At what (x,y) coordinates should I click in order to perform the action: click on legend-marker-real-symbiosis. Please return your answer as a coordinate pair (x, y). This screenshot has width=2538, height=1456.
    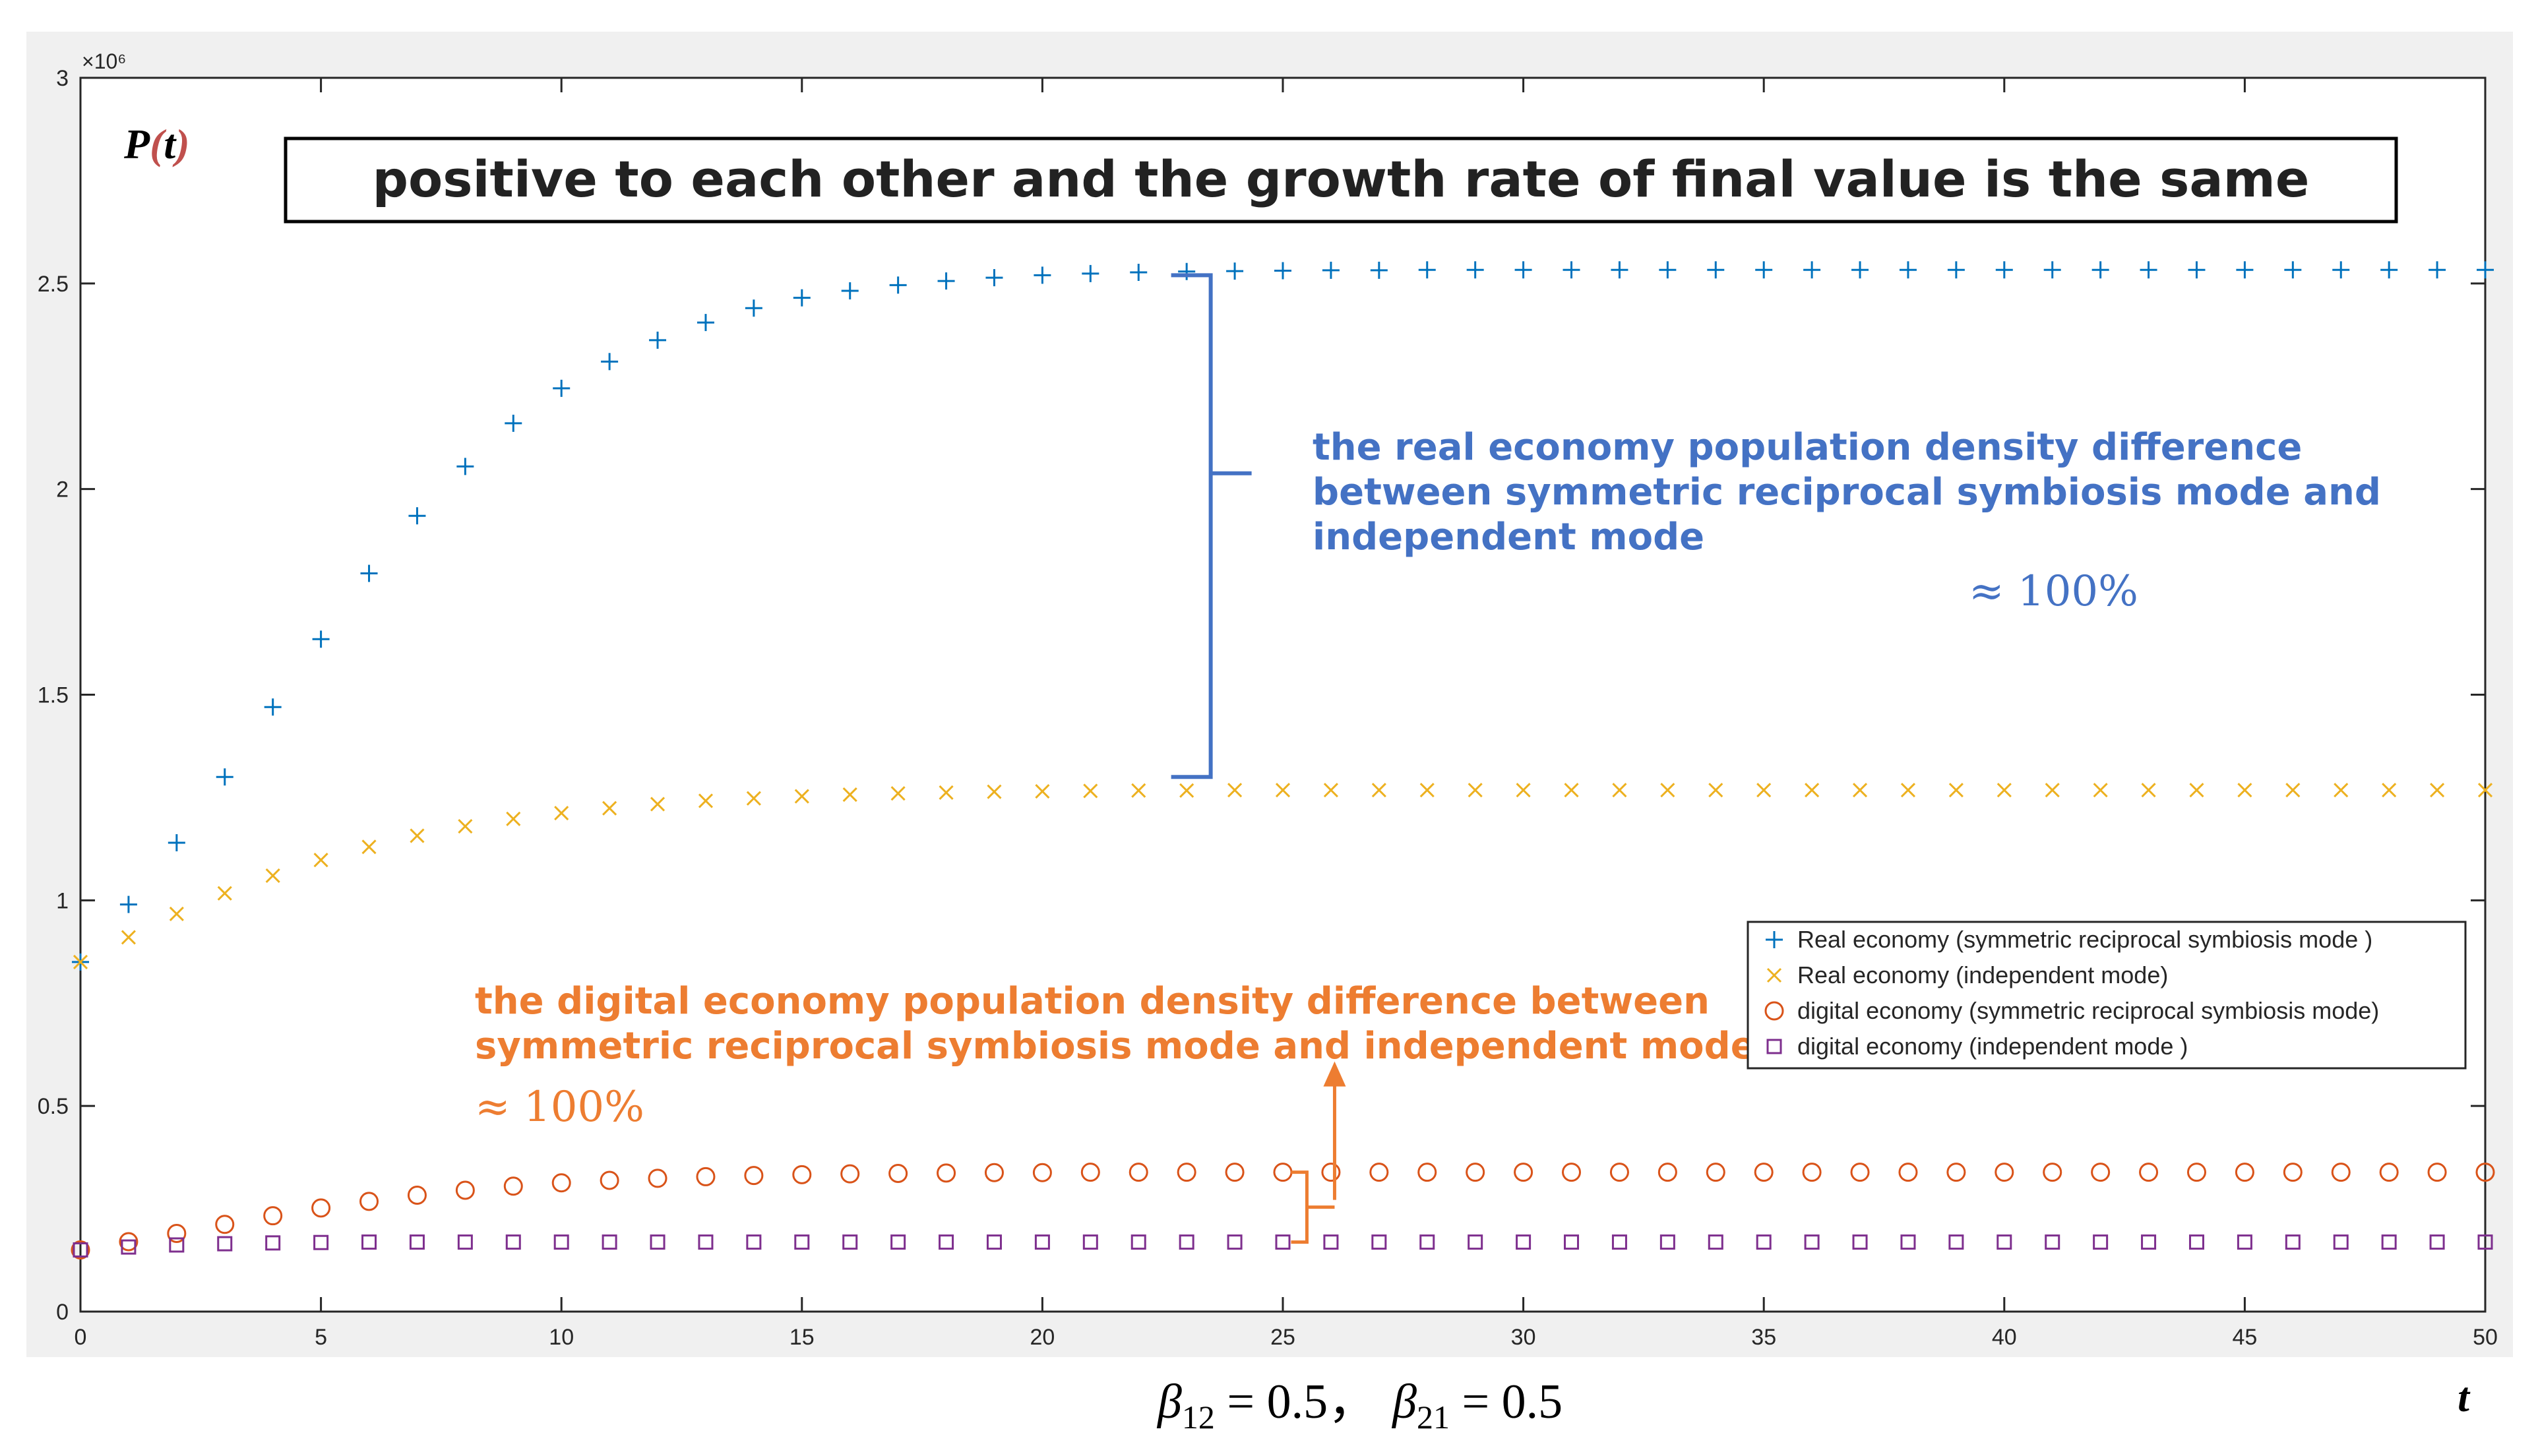
    Looking at the image, I should click on (1774, 939).